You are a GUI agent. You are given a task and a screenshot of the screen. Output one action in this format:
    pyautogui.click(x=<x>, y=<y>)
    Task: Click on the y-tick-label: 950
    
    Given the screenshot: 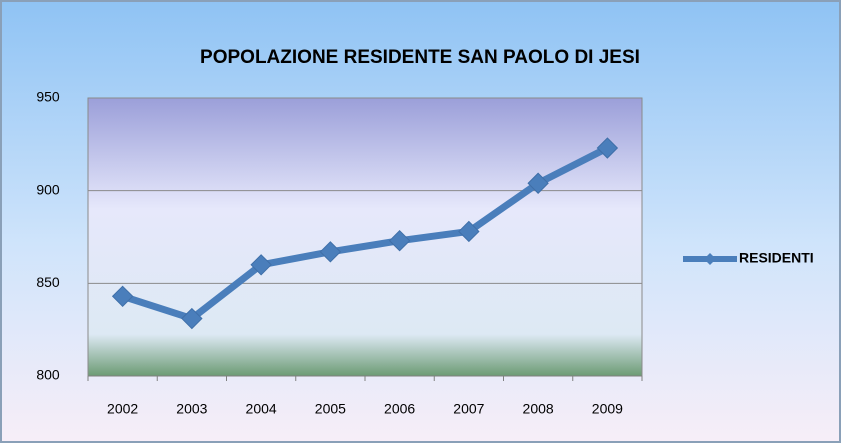 What is the action you would take?
    pyautogui.click(x=48, y=97)
    